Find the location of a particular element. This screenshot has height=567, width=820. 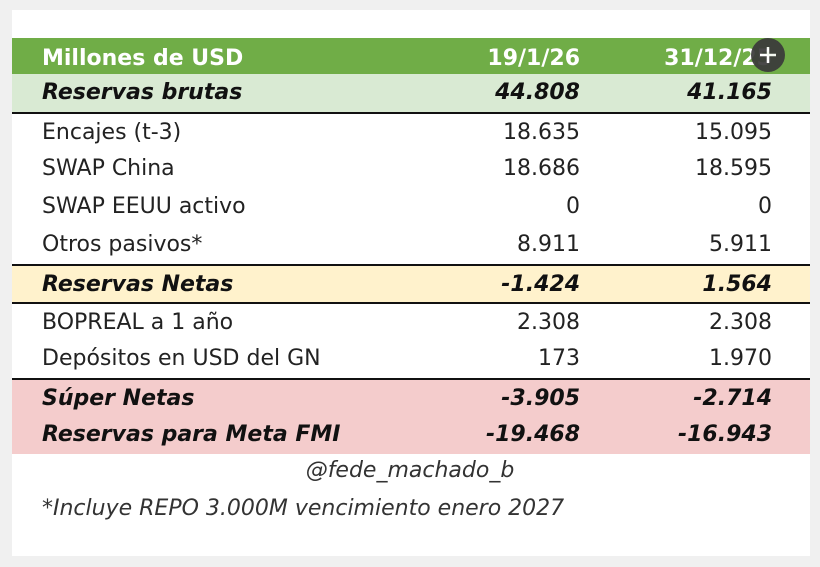

header-cell: Millones de USD is located at coordinates (143, 58).